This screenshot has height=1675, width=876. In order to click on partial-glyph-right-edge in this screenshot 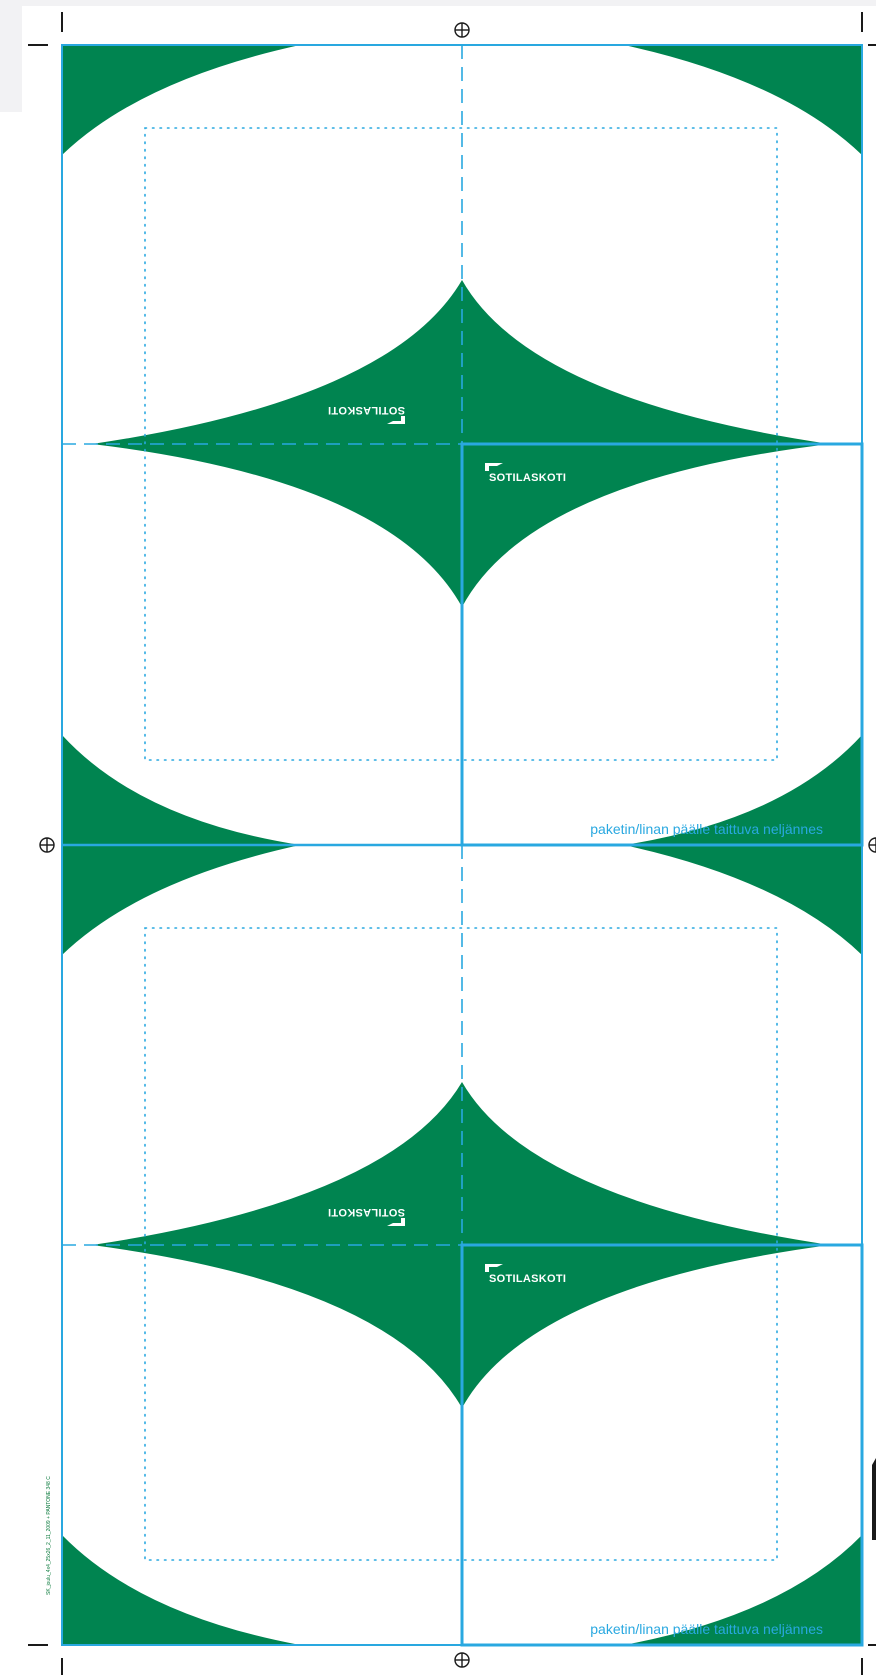, I will do `click(874, 1499)`.